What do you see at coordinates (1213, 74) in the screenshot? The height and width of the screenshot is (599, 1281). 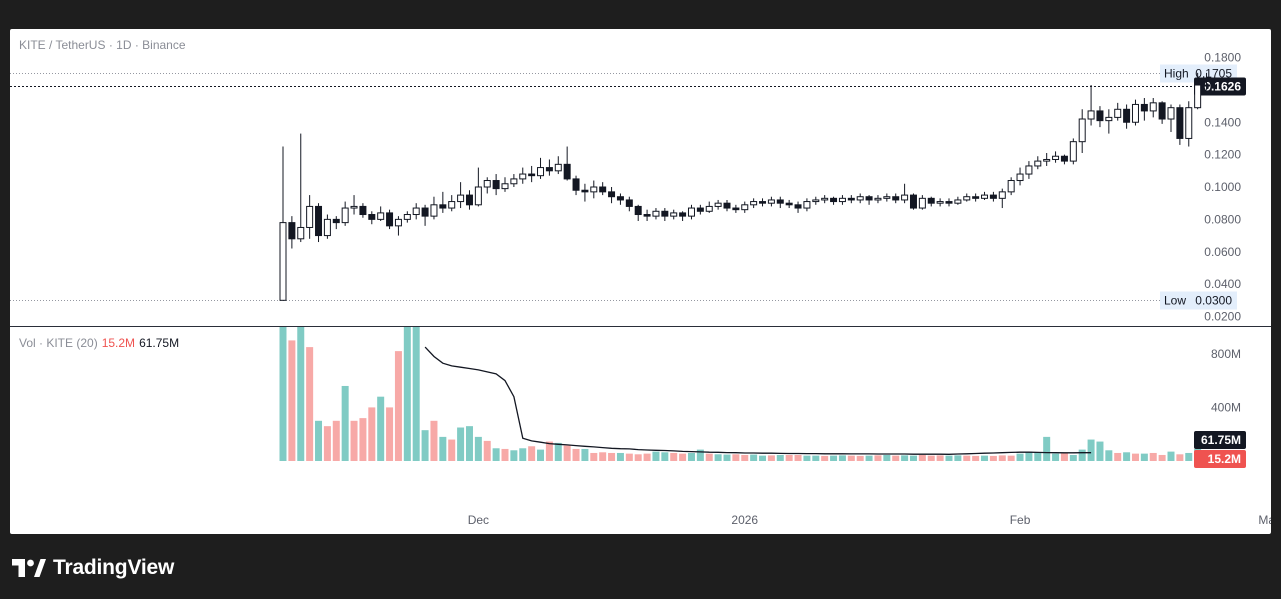 I see `ref-label-value-high: 0.1705` at bounding box center [1213, 74].